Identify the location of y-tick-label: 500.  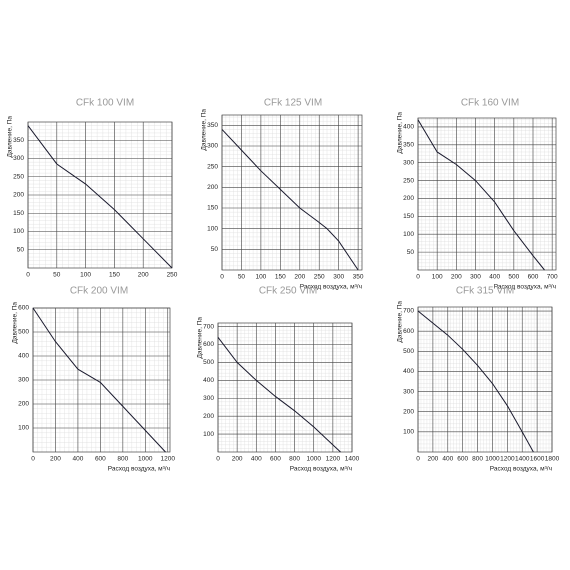
(23, 332).